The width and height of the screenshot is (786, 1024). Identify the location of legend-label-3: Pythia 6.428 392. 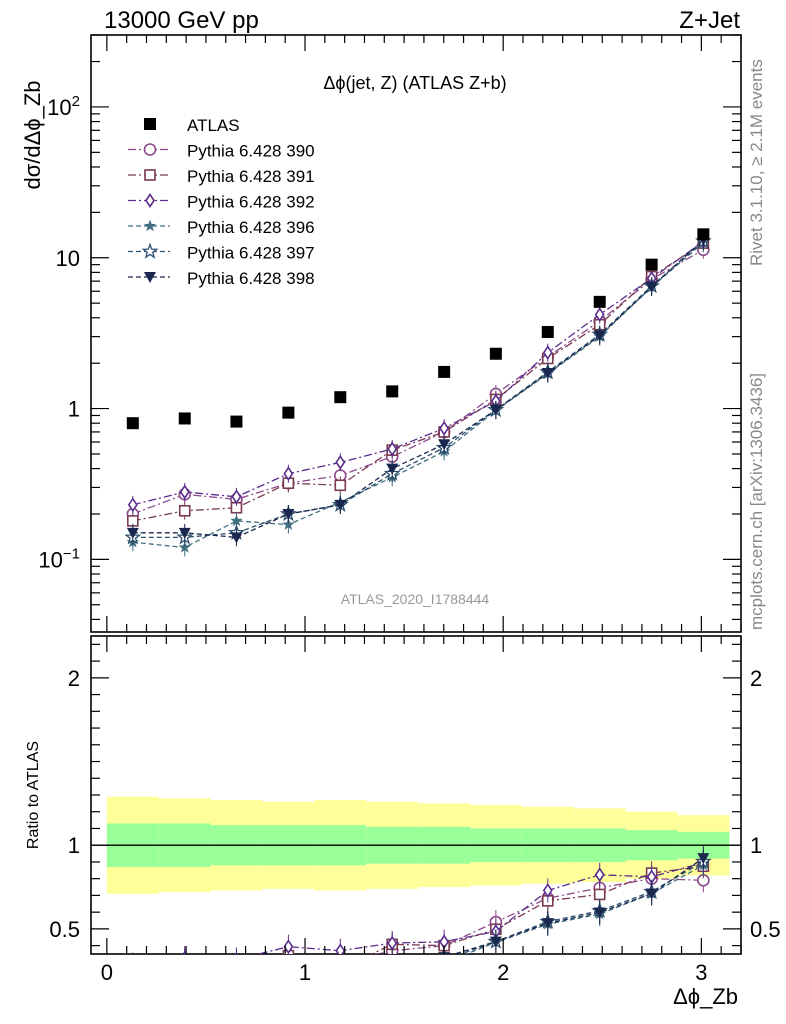
(251, 202).